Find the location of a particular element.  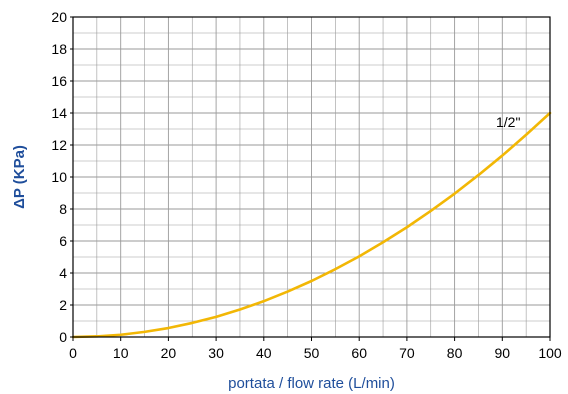

x-tick-labels: 0 10 20 30 40 50 60 70 80 90 100 is located at coordinates (315, 349).